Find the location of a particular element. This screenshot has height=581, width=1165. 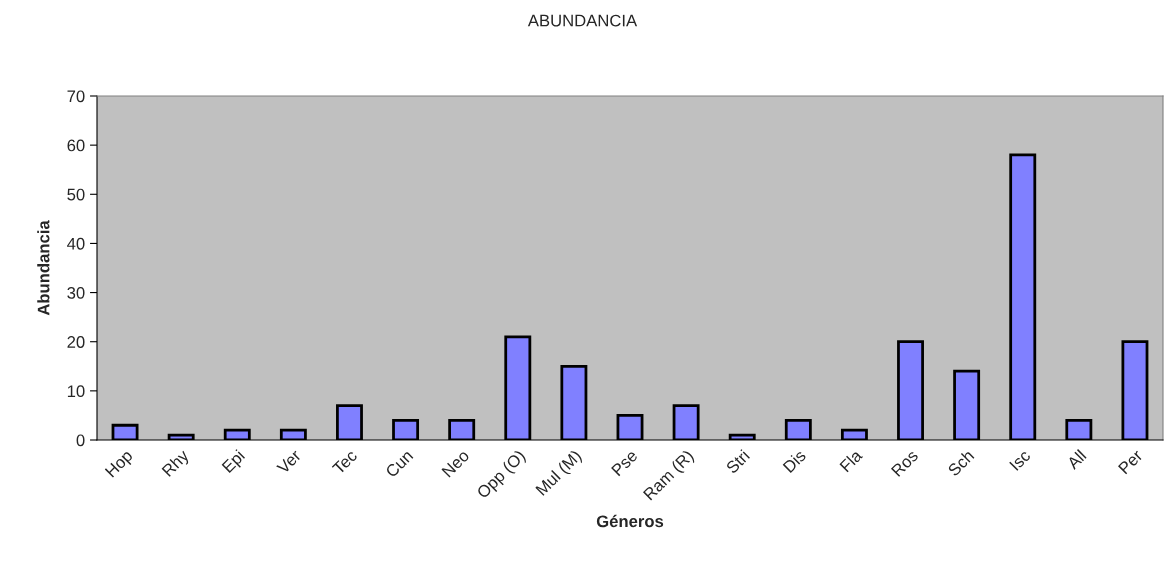

x-tick-label: Ros is located at coordinates (904, 463).